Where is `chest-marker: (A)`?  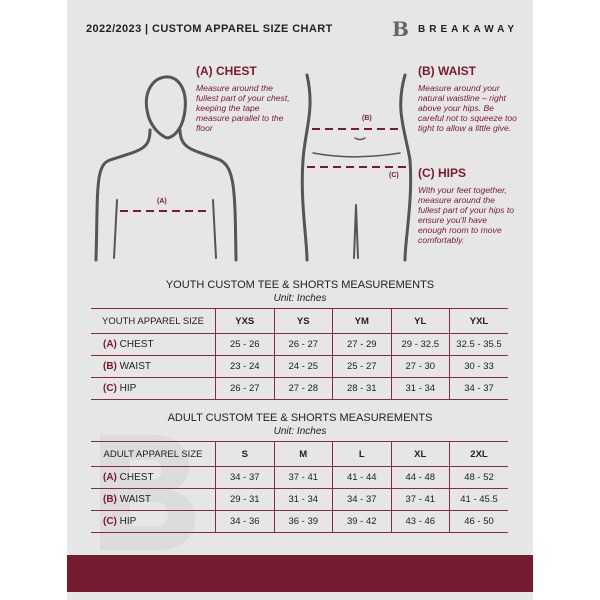 chest-marker: (A) is located at coordinates (162, 201).